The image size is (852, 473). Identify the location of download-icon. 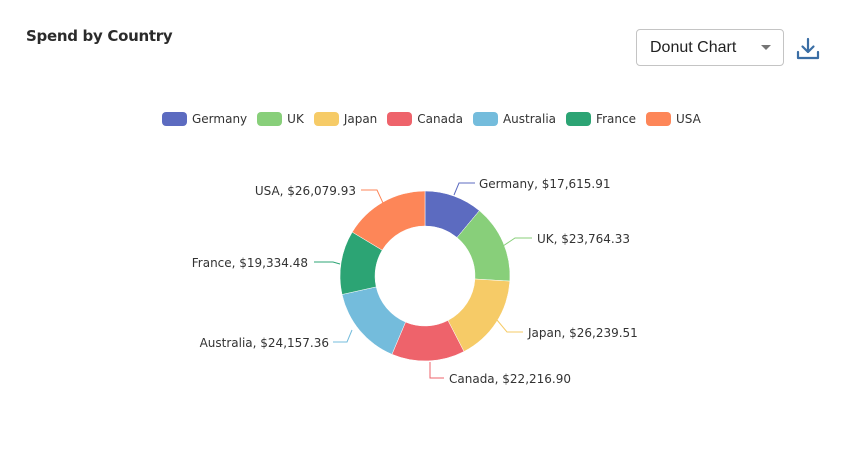
(808, 48).